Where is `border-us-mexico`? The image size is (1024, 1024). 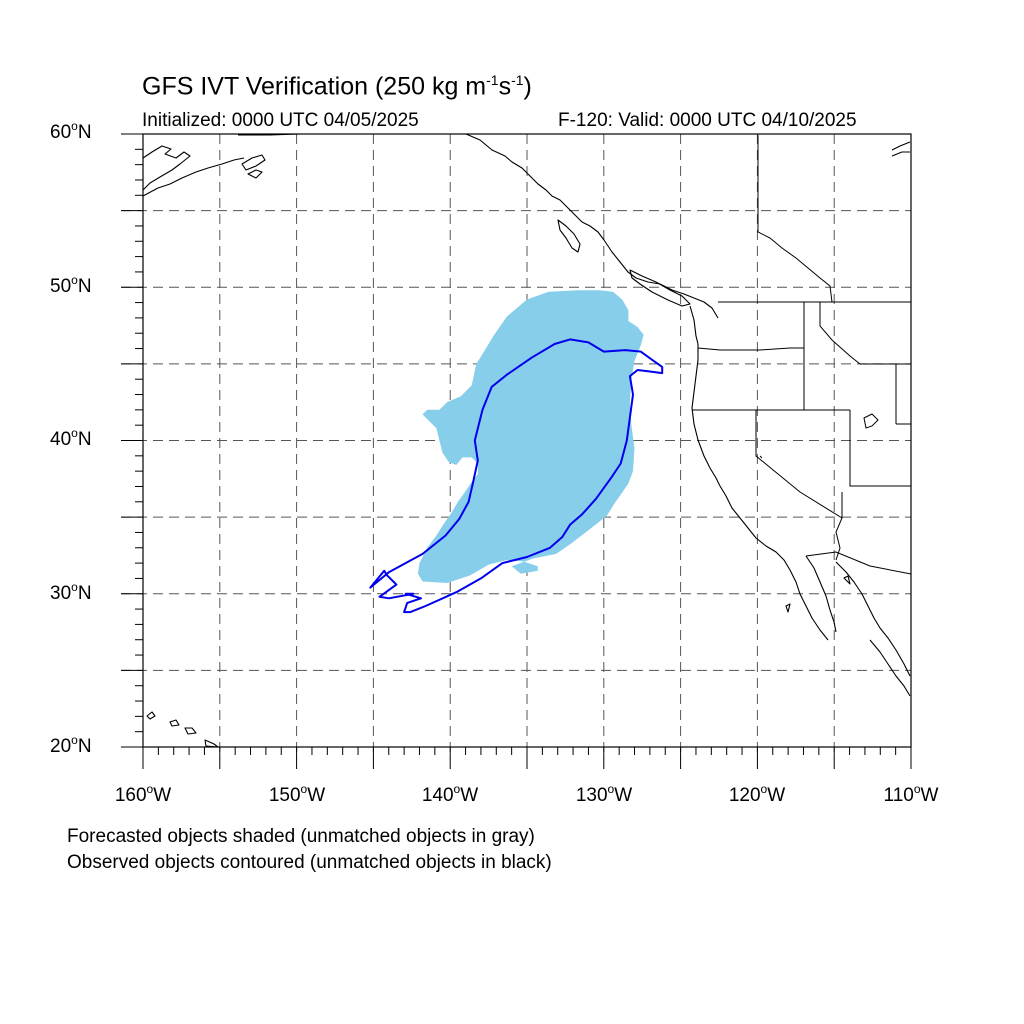 border-us-mexico is located at coordinates (858, 563).